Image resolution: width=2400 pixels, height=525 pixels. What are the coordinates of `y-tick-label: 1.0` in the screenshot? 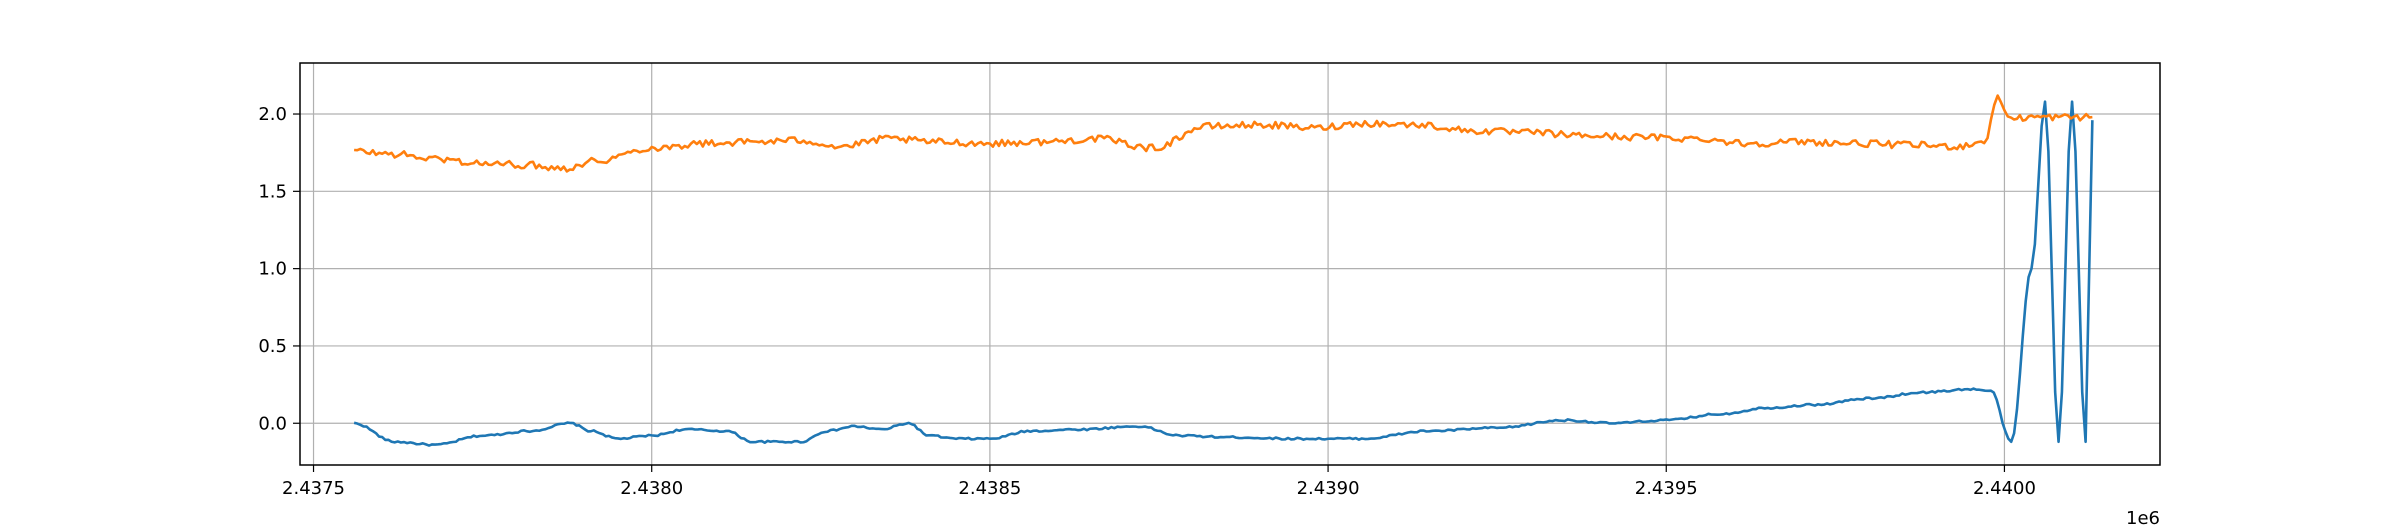 It's located at (272, 269).